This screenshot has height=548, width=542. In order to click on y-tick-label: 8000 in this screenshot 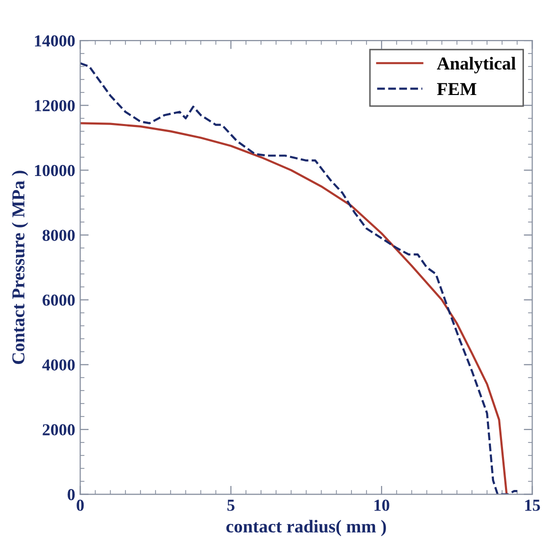, I will do `click(58, 235)`.